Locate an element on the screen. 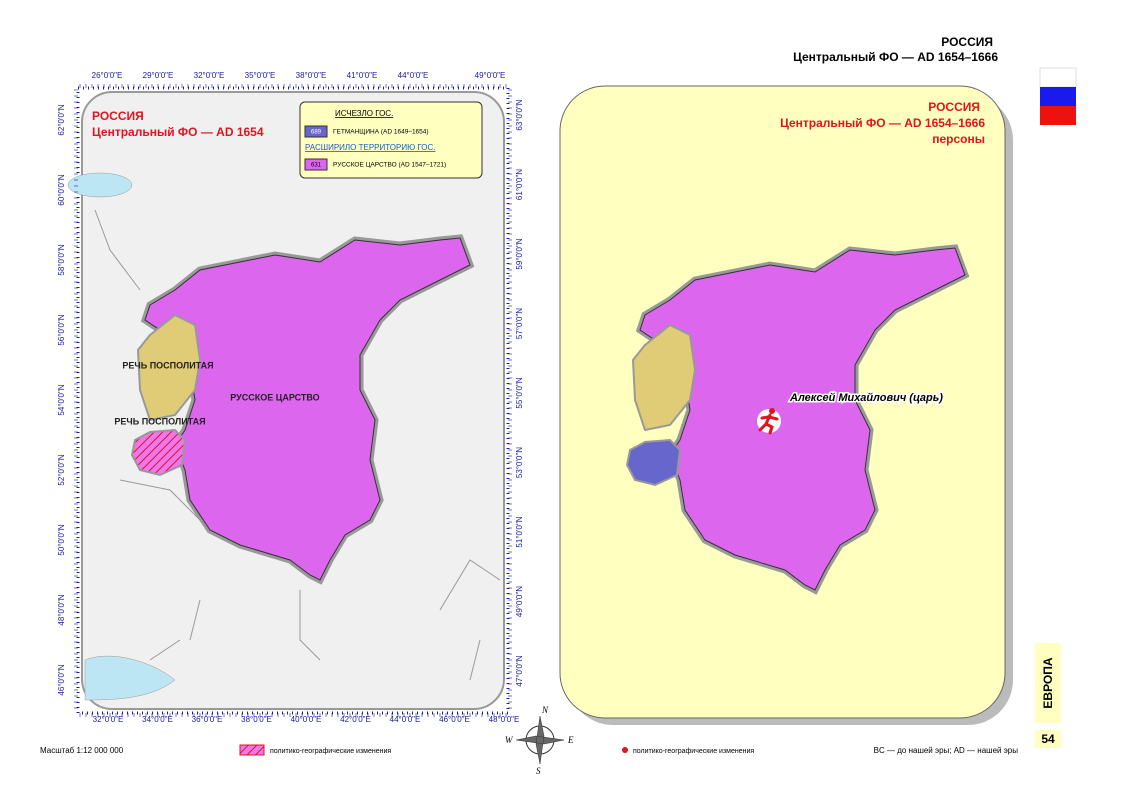  compass-letter: E is located at coordinates (570, 740).